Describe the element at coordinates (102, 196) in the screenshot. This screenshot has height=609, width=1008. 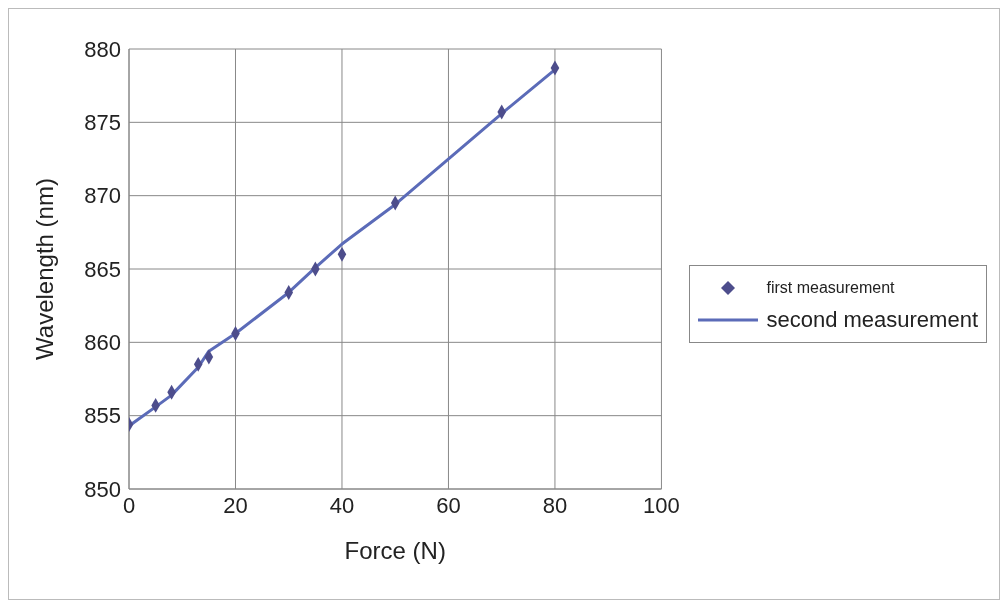
I see `y-tick-label: 870` at that location.